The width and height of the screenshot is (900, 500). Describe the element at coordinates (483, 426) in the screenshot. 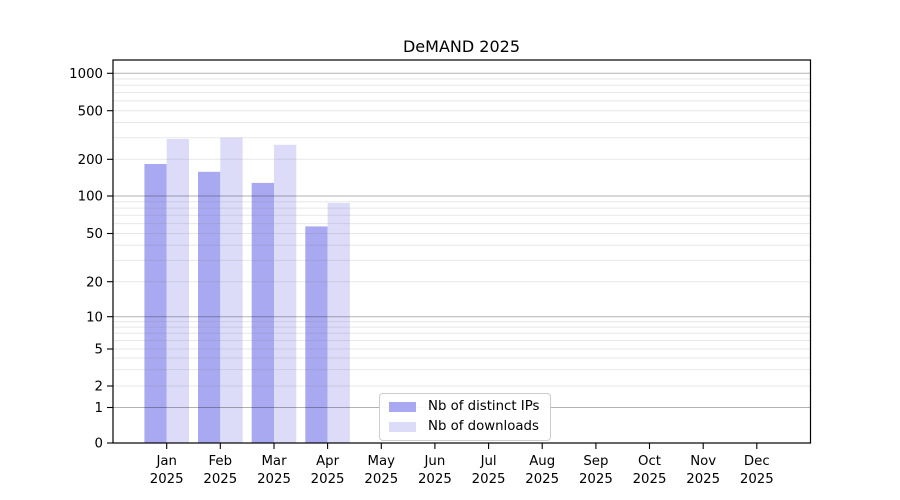

I see `legend-label-downloads: Nb of downloads` at that location.